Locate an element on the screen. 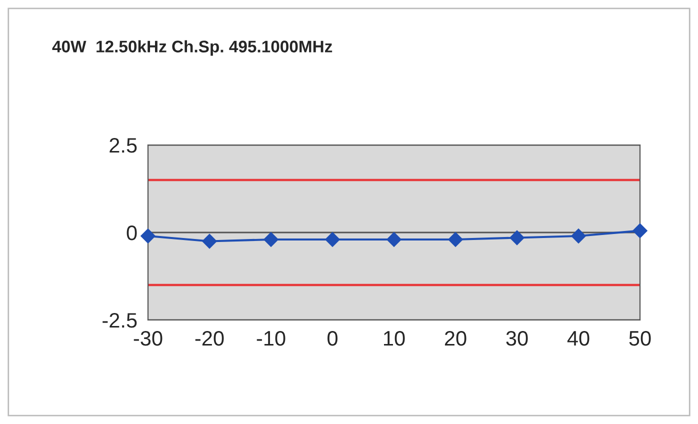  y-tick-label: 2.5 is located at coordinates (123, 145).